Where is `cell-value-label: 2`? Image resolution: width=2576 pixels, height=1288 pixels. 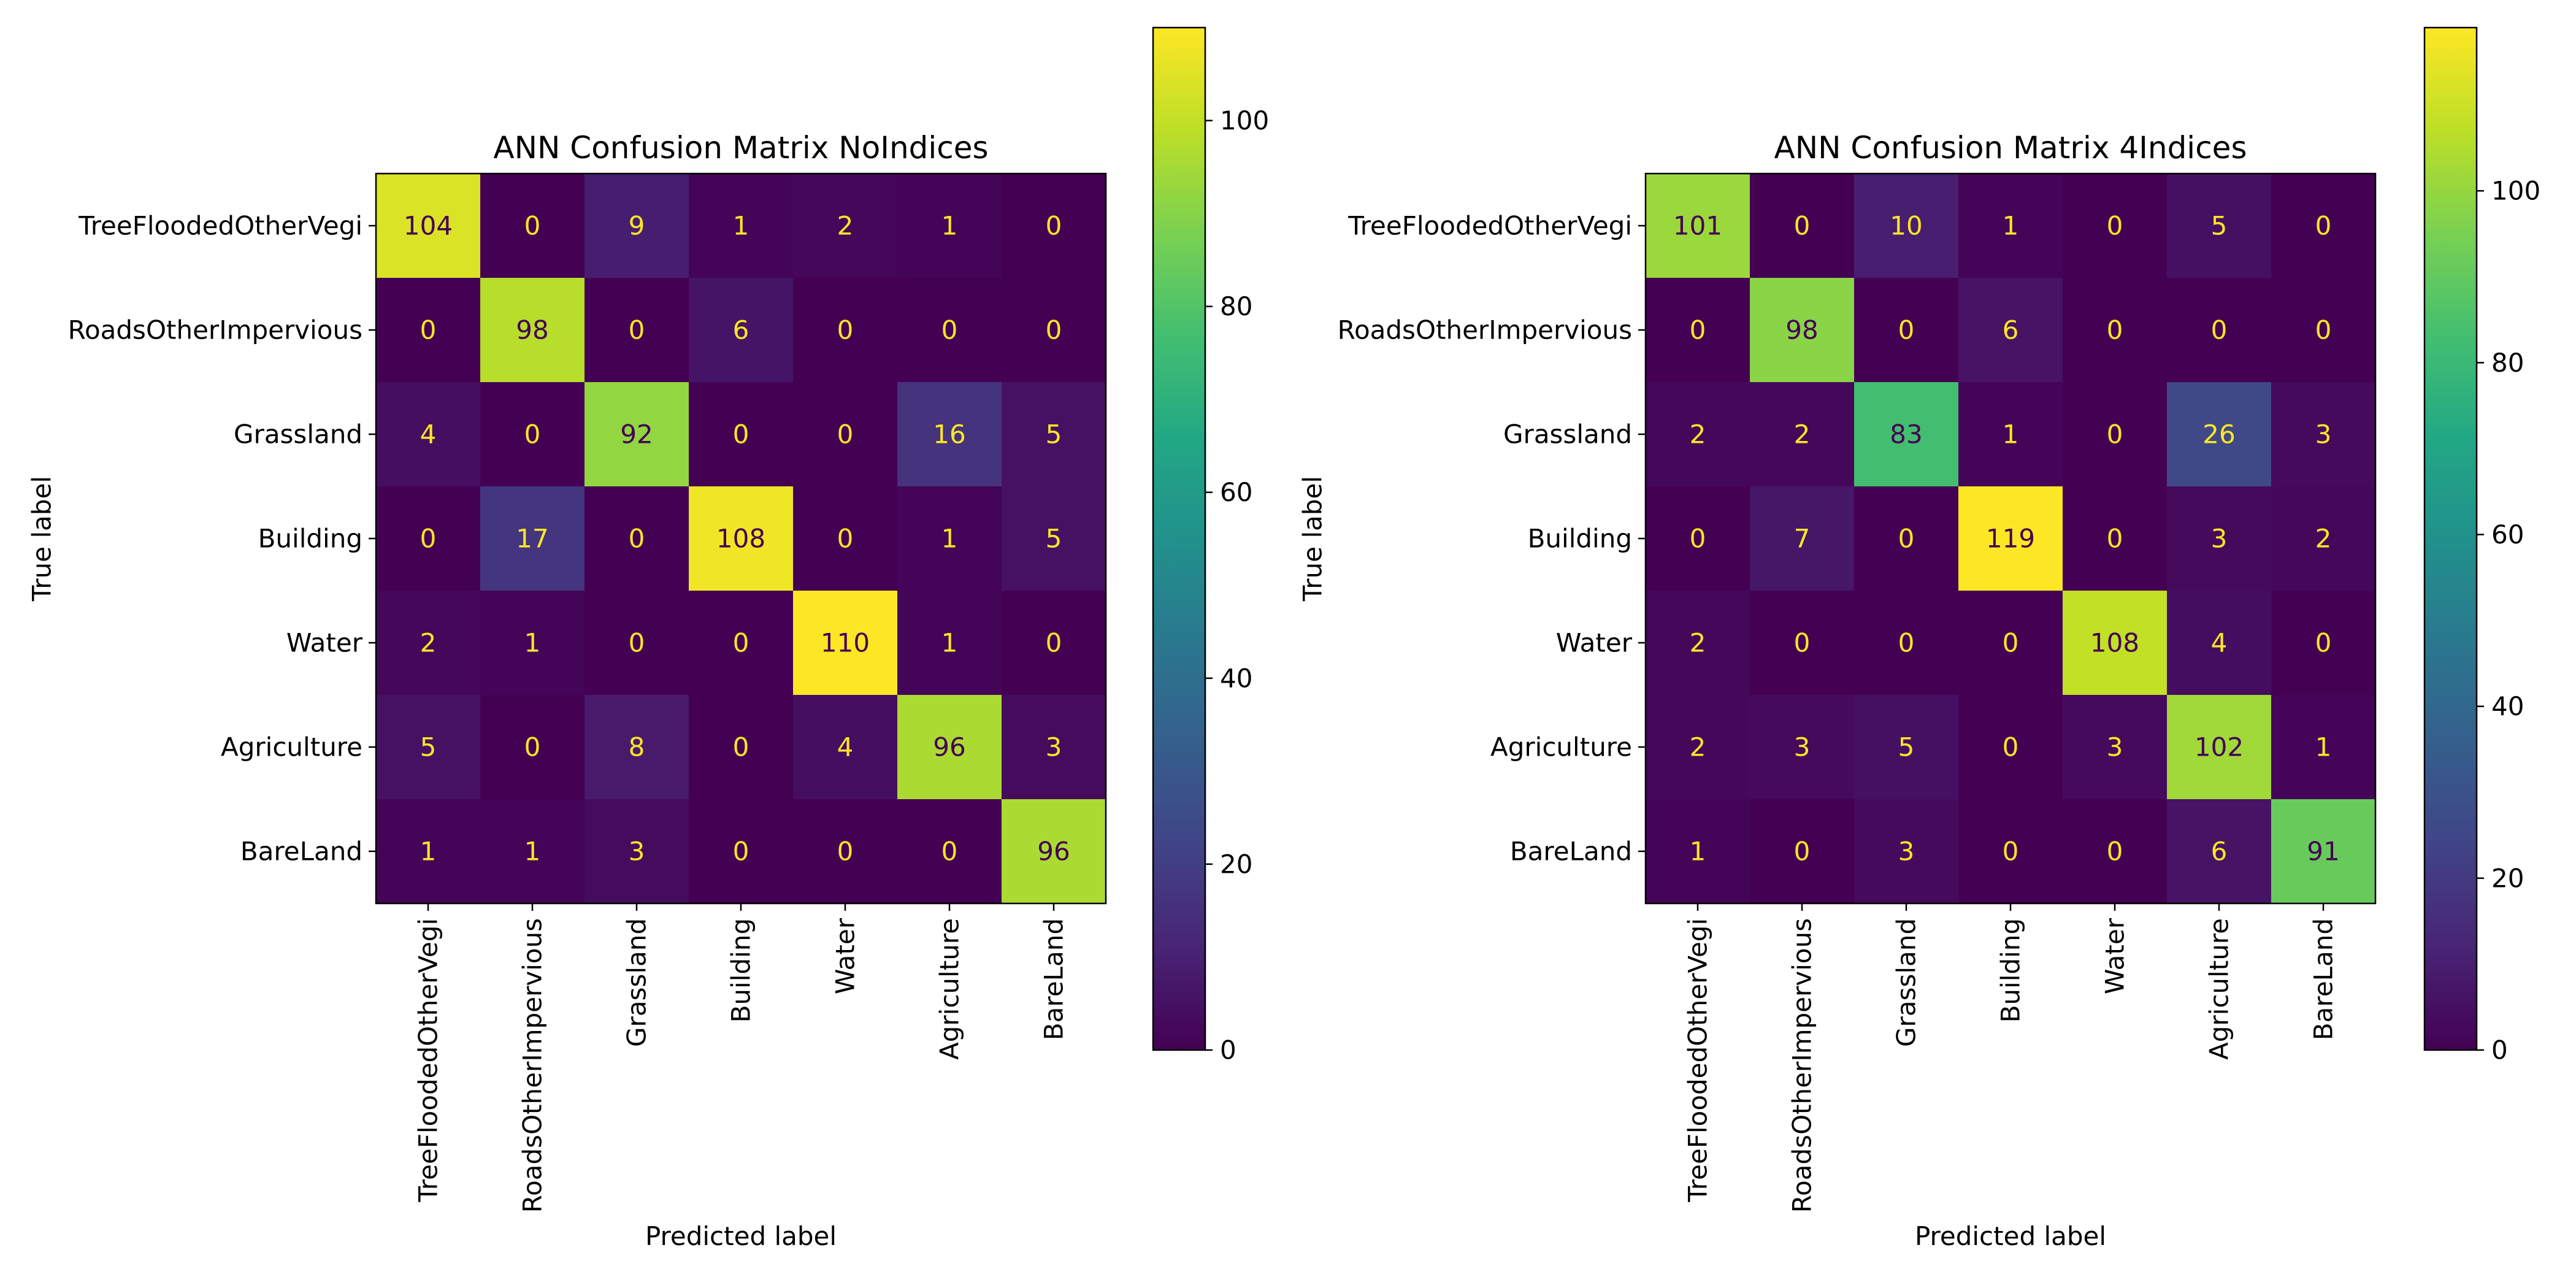
cell-value-label: 2 is located at coordinates (1698, 747).